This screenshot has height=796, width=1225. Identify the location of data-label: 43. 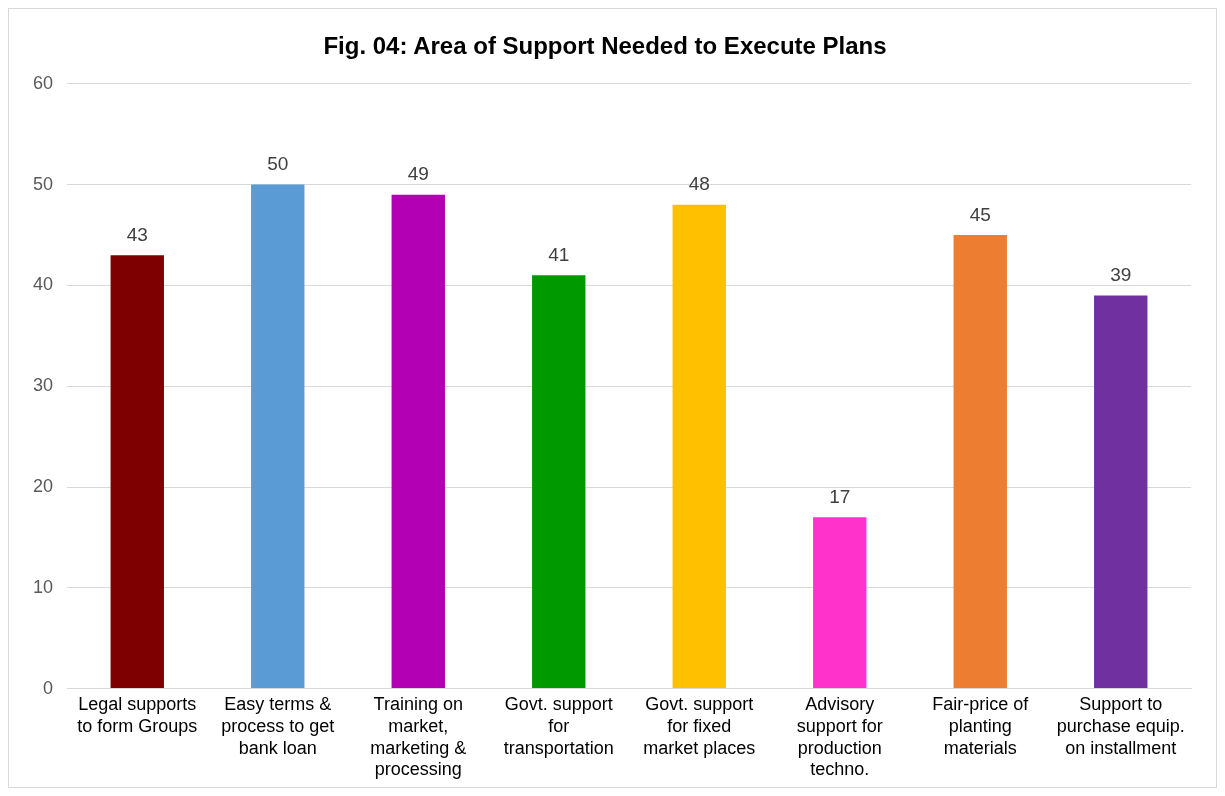
(137, 234).